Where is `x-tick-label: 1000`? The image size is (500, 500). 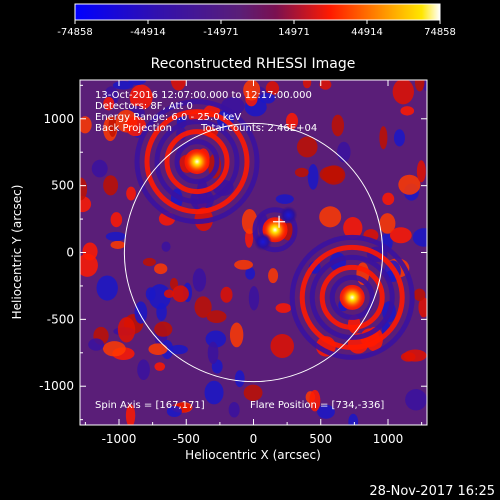
x-tick-label: 1000 is located at coordinates (388, 439).